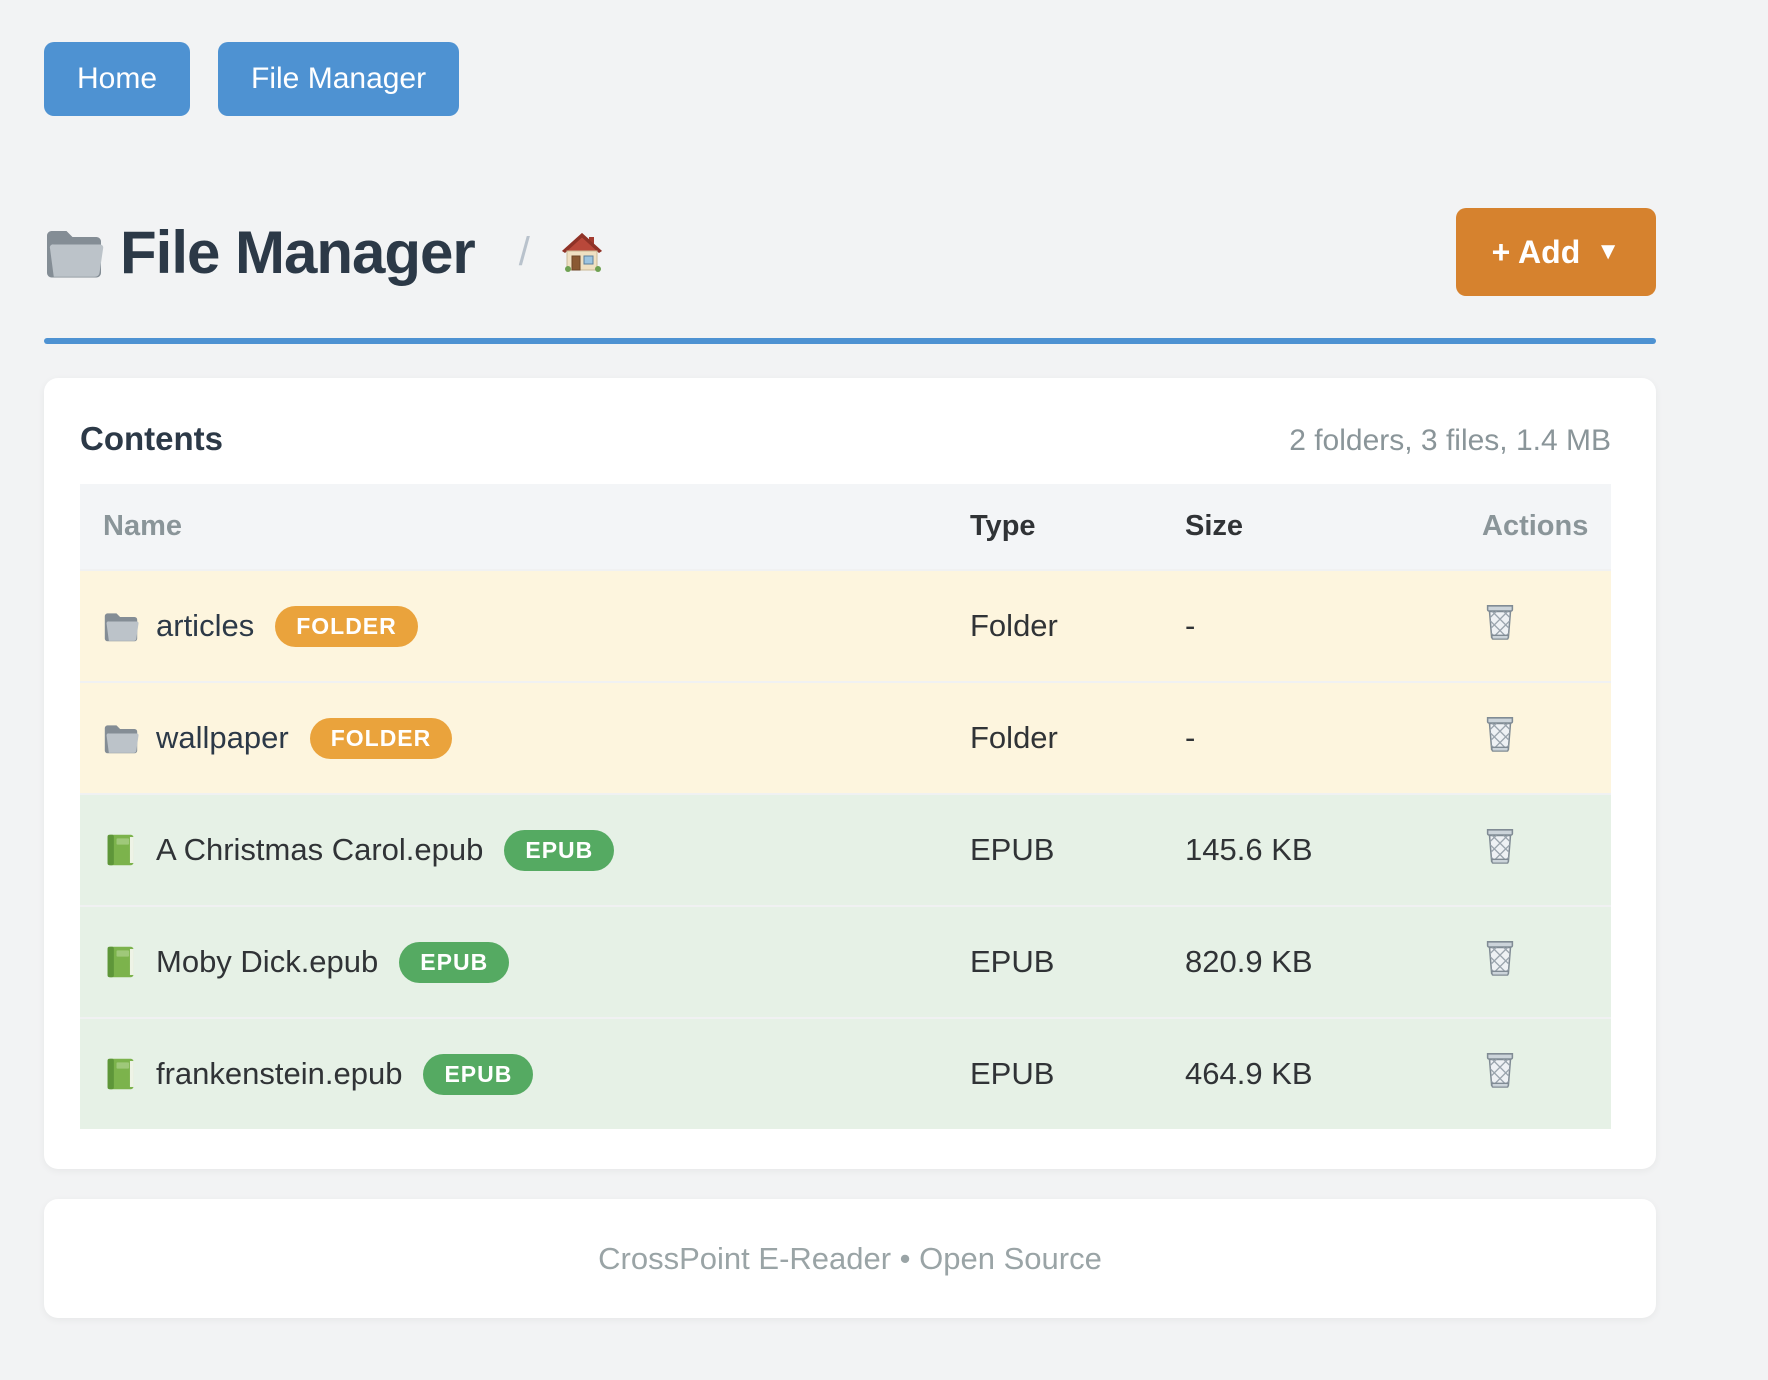  What do you see at coordinates (1249, 961) in the screenshot?
I see `row-size-cell: 820.9 KB` at bounding box center [1249, 961].